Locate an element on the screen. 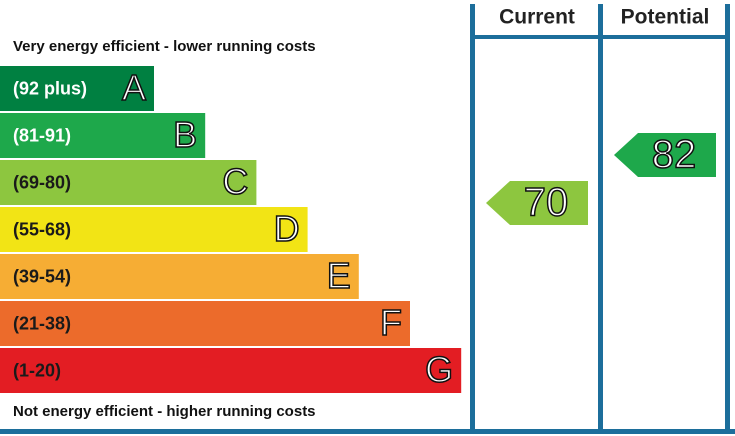  column-header: Current is located at coordinates (537, 17).